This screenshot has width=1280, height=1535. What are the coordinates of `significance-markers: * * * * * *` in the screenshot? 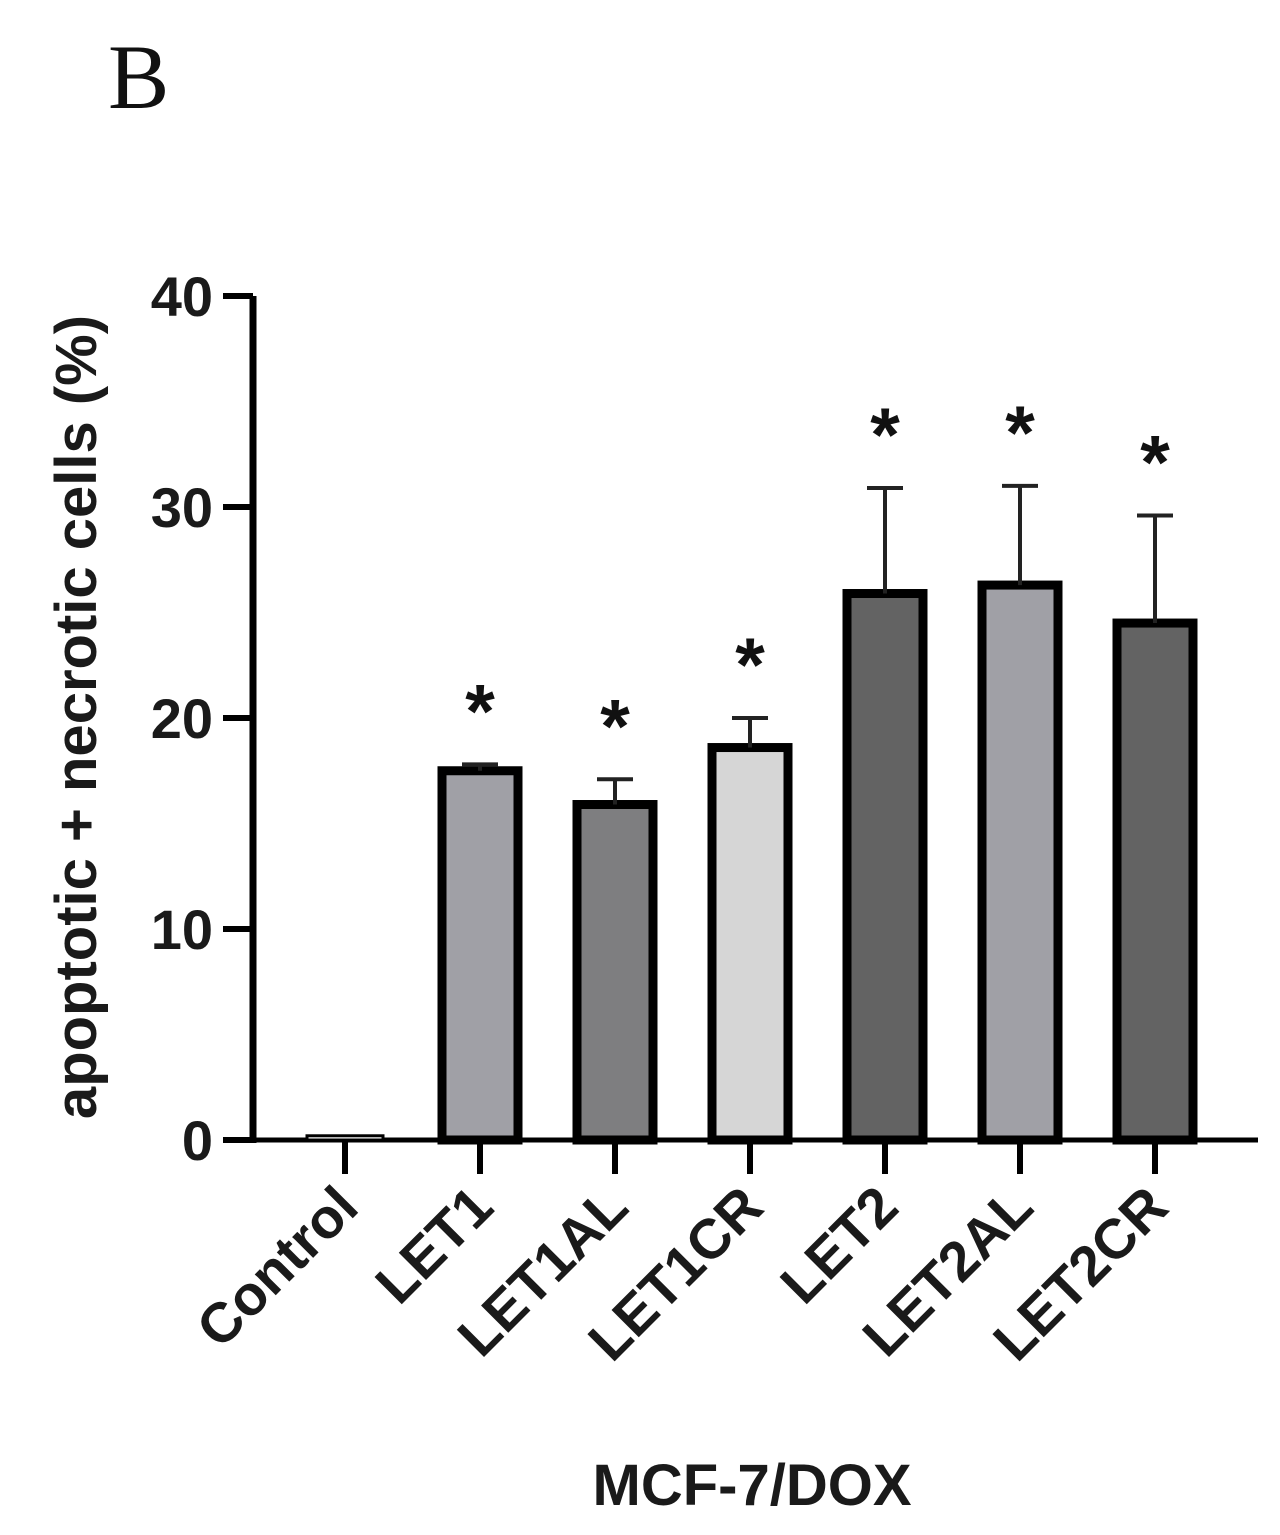 It's located at (817, 580).